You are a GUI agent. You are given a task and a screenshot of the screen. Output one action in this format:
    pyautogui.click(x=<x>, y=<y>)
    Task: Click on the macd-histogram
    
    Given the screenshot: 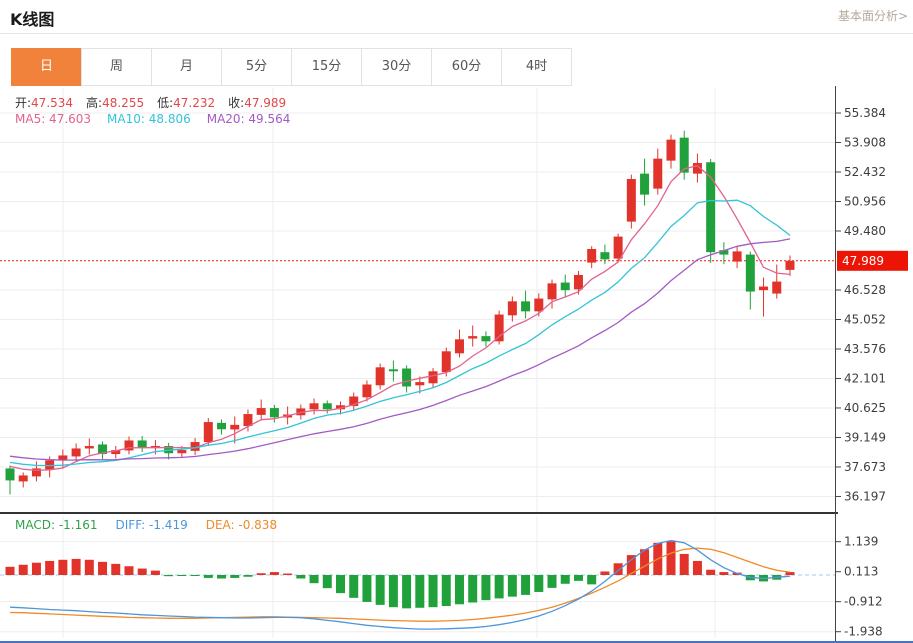 What is the action you would take?
    pyautogui.click(x=400, y=575)
    